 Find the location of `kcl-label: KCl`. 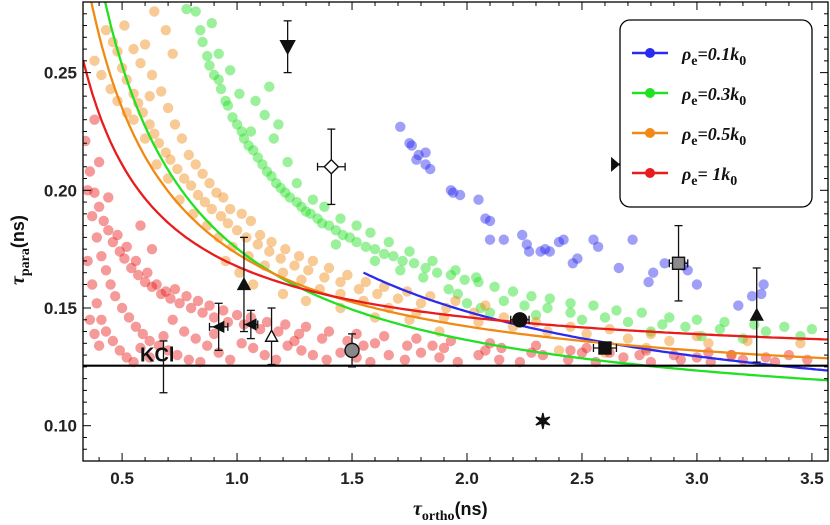

kcl-label: KCl is located at coordinates (157, 356).